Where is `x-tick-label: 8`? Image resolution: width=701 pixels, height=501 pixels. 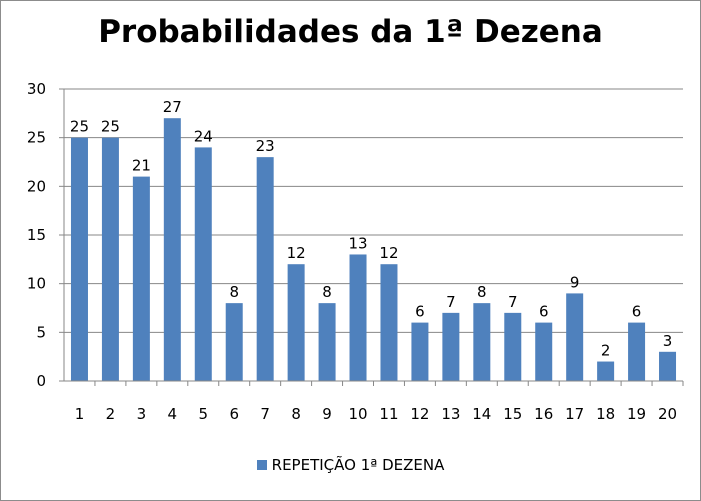
x-tick-label: 8 is located at coordinates (296, 414).